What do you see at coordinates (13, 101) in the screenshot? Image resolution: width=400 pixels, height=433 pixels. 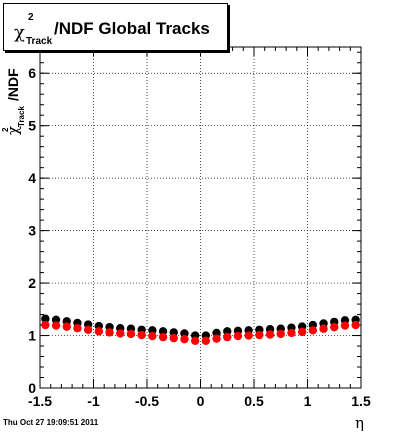 I see `y-axis-label: χ 2 Track /NDF` at bounding box center [13, 101].